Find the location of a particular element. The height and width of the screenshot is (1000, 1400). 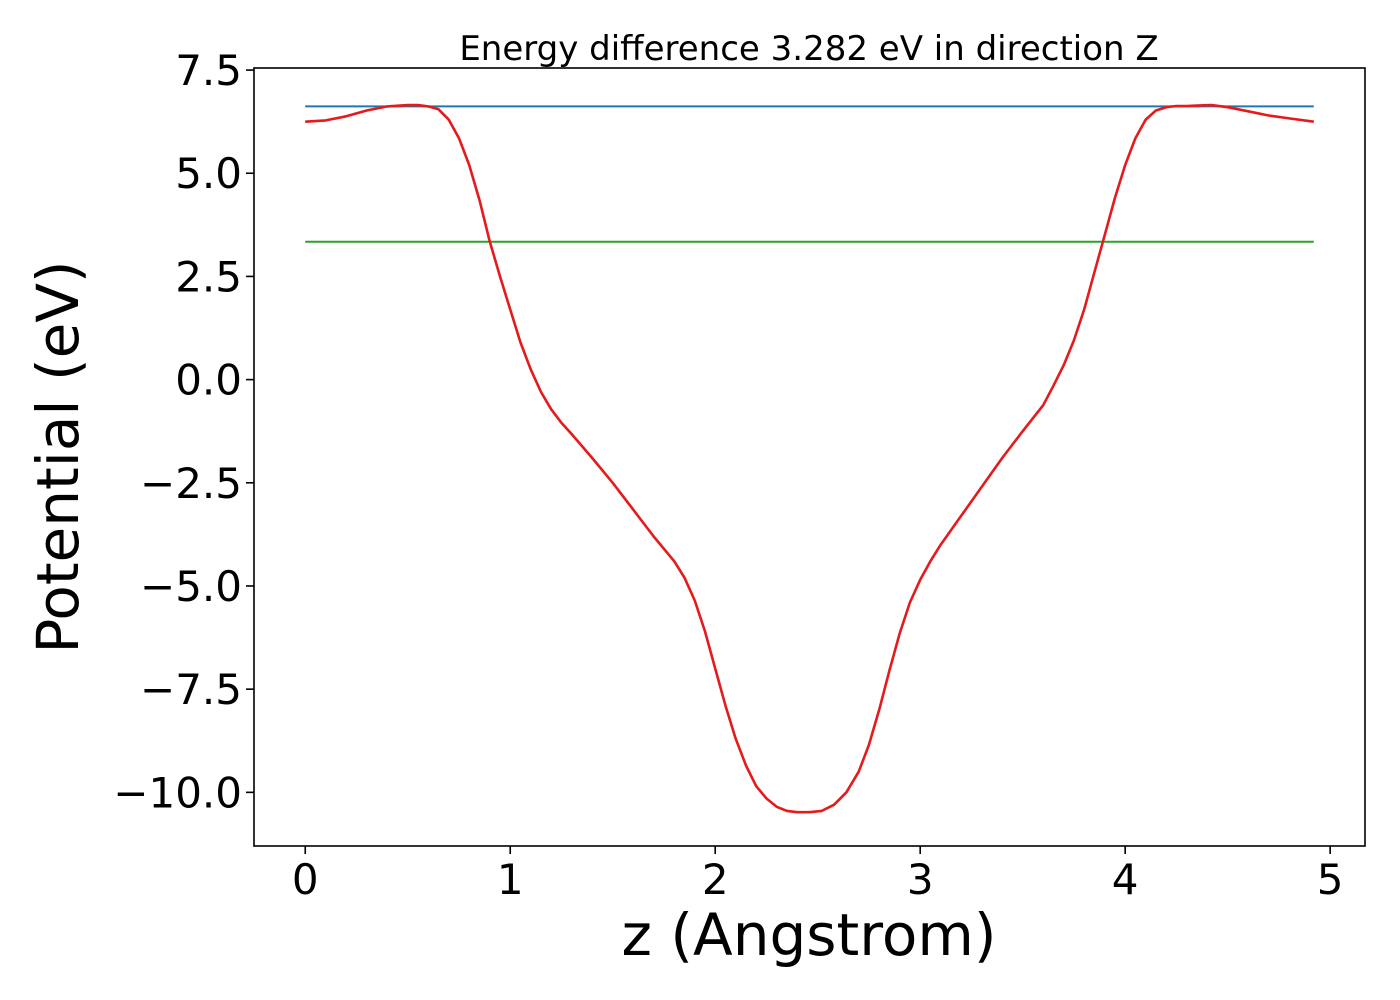

x-axis-label: z (Angstrom) is located at coordinates (809, 935).